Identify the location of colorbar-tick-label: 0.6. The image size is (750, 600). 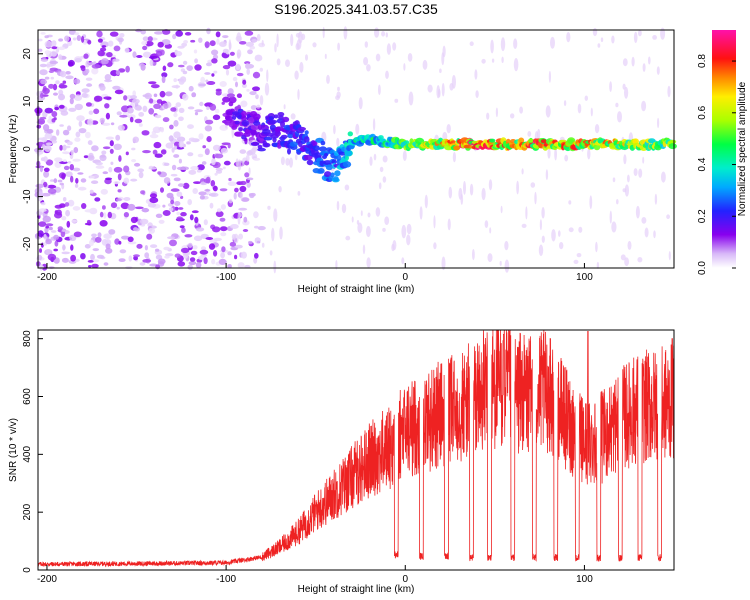
(702, 112).